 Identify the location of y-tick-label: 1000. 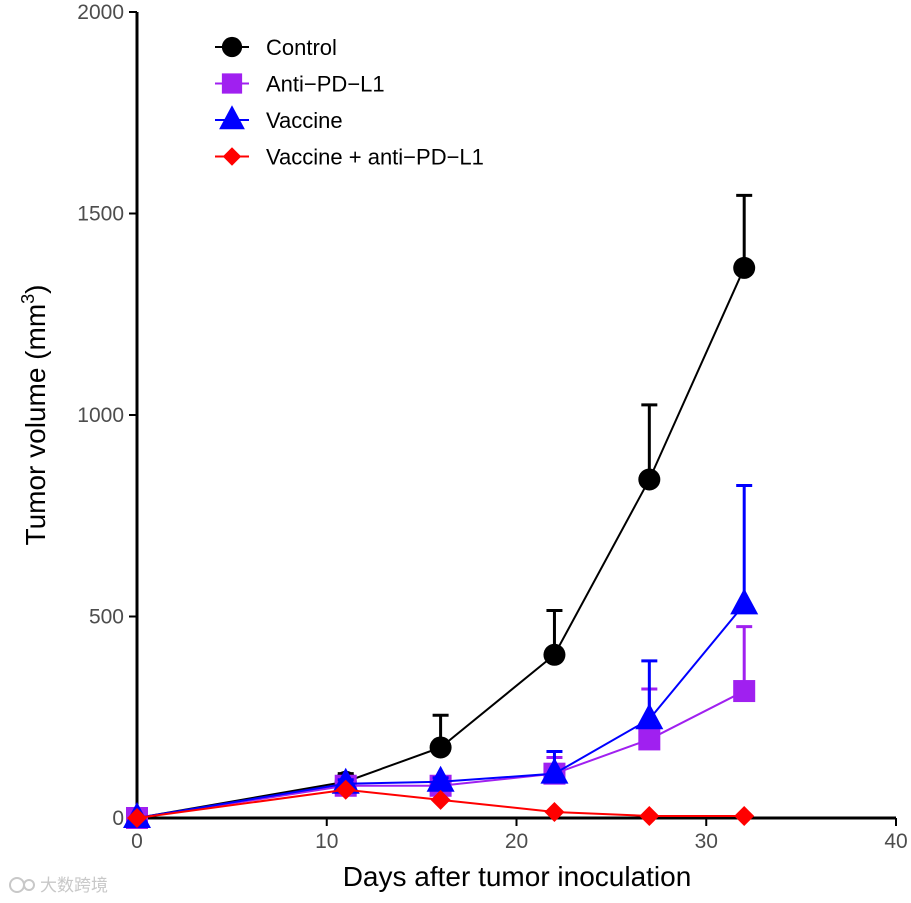
(100, 415).